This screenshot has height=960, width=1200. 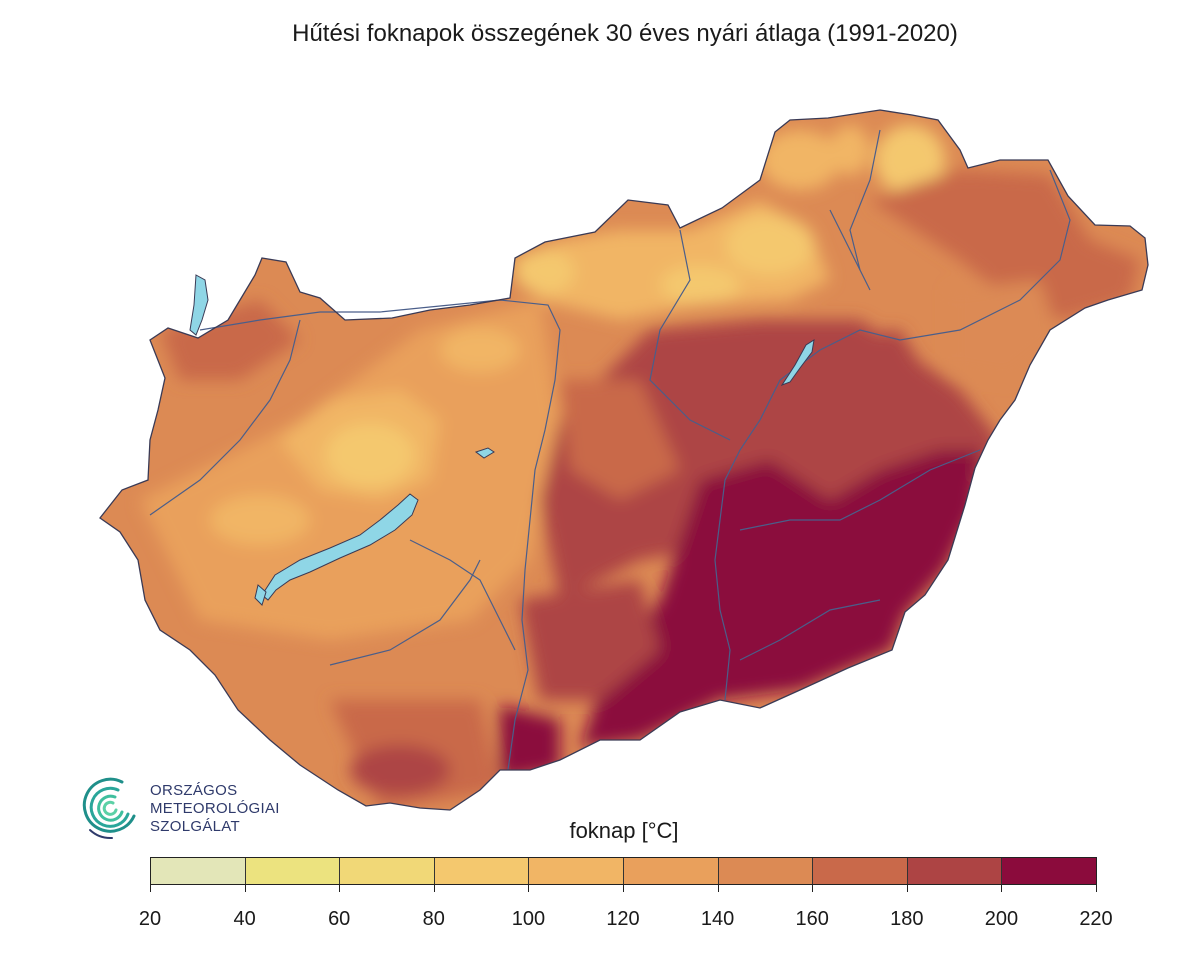 I want to click on legend-tick-label: 160, so click(x=812, y=919).